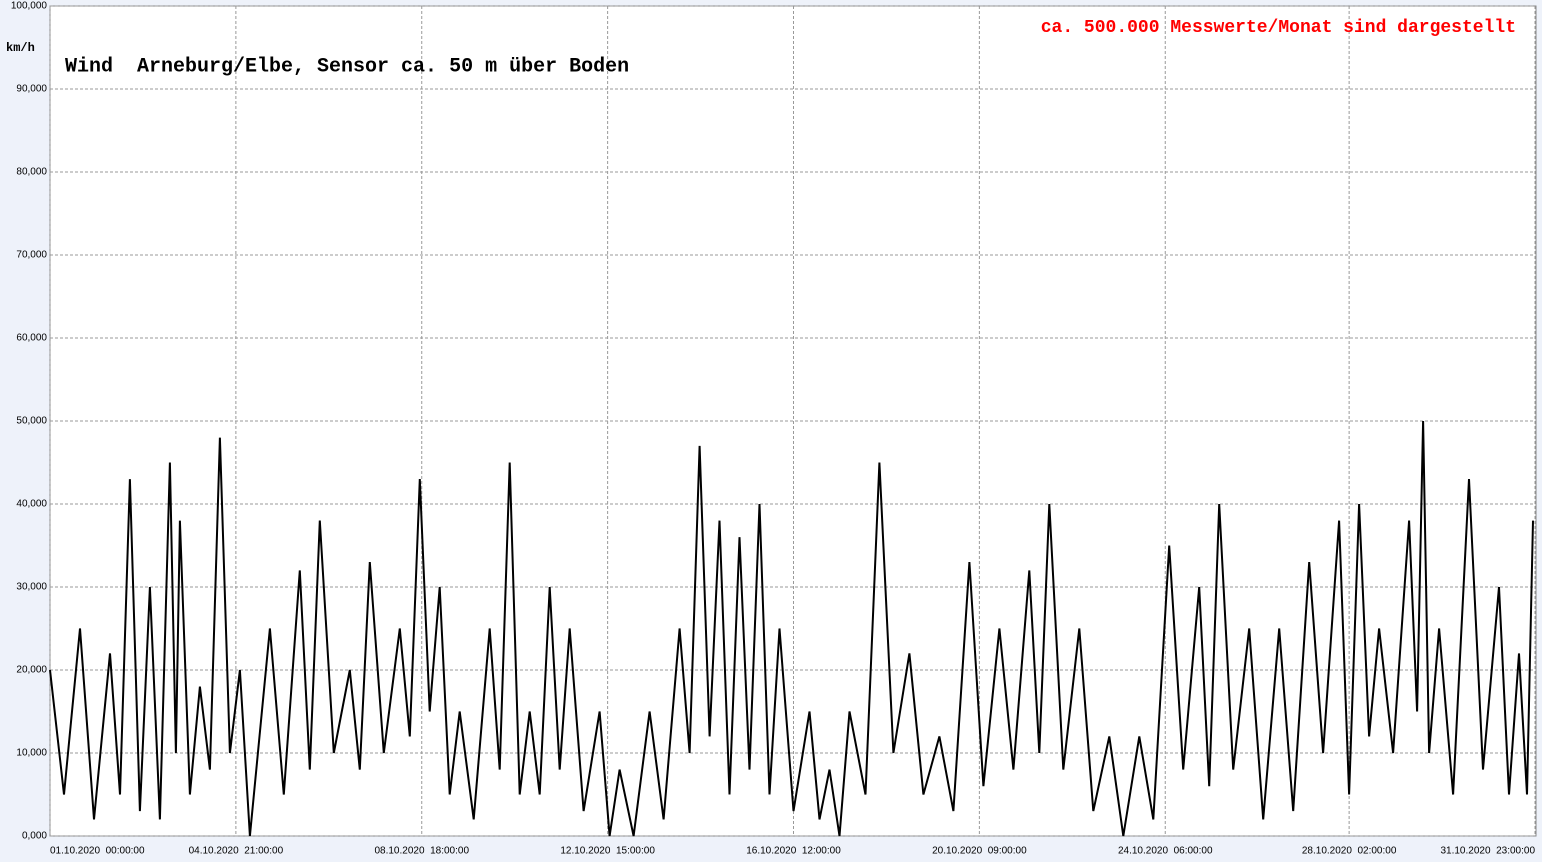 This screenshot has height=862, width=1542. What do you see at coordinates (1487, 851) in the screenshot?
I see `x-tick-label: 31.10.2020 23:00:00` at bounding box center [1487, 851].